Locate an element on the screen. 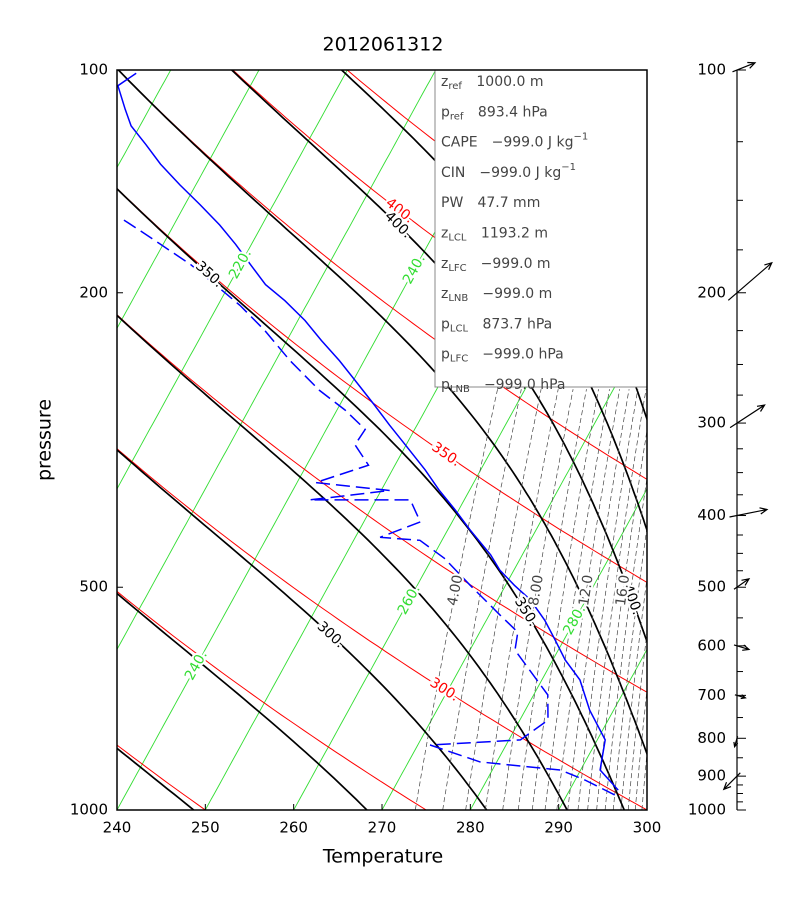  info-value: 1000.0 m is located at coordinates (509, 82).